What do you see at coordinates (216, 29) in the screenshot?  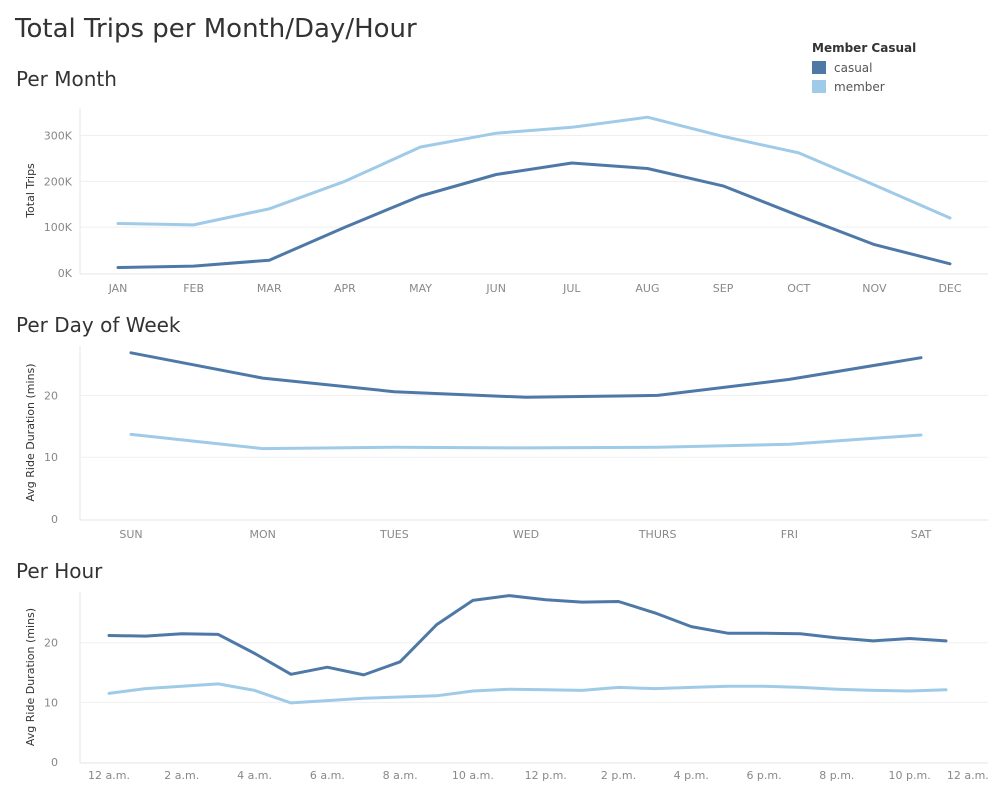 I see `page-title: Total Trips per Month/Day/Hour` at bounding box center [216, 29].